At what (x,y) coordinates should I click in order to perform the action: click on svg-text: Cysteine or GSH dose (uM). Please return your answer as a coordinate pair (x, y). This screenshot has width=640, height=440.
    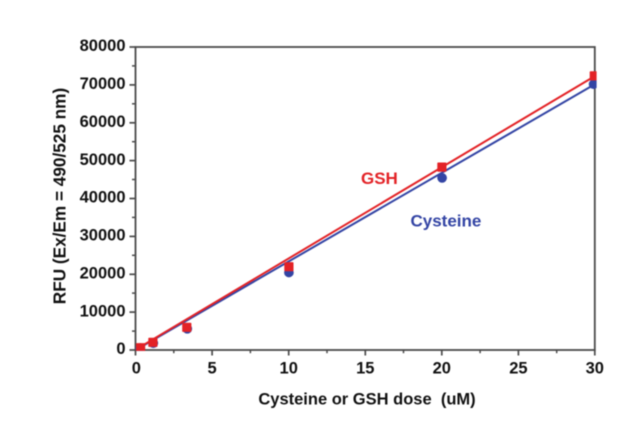
    Looking at the image, I should click on (366, 400).